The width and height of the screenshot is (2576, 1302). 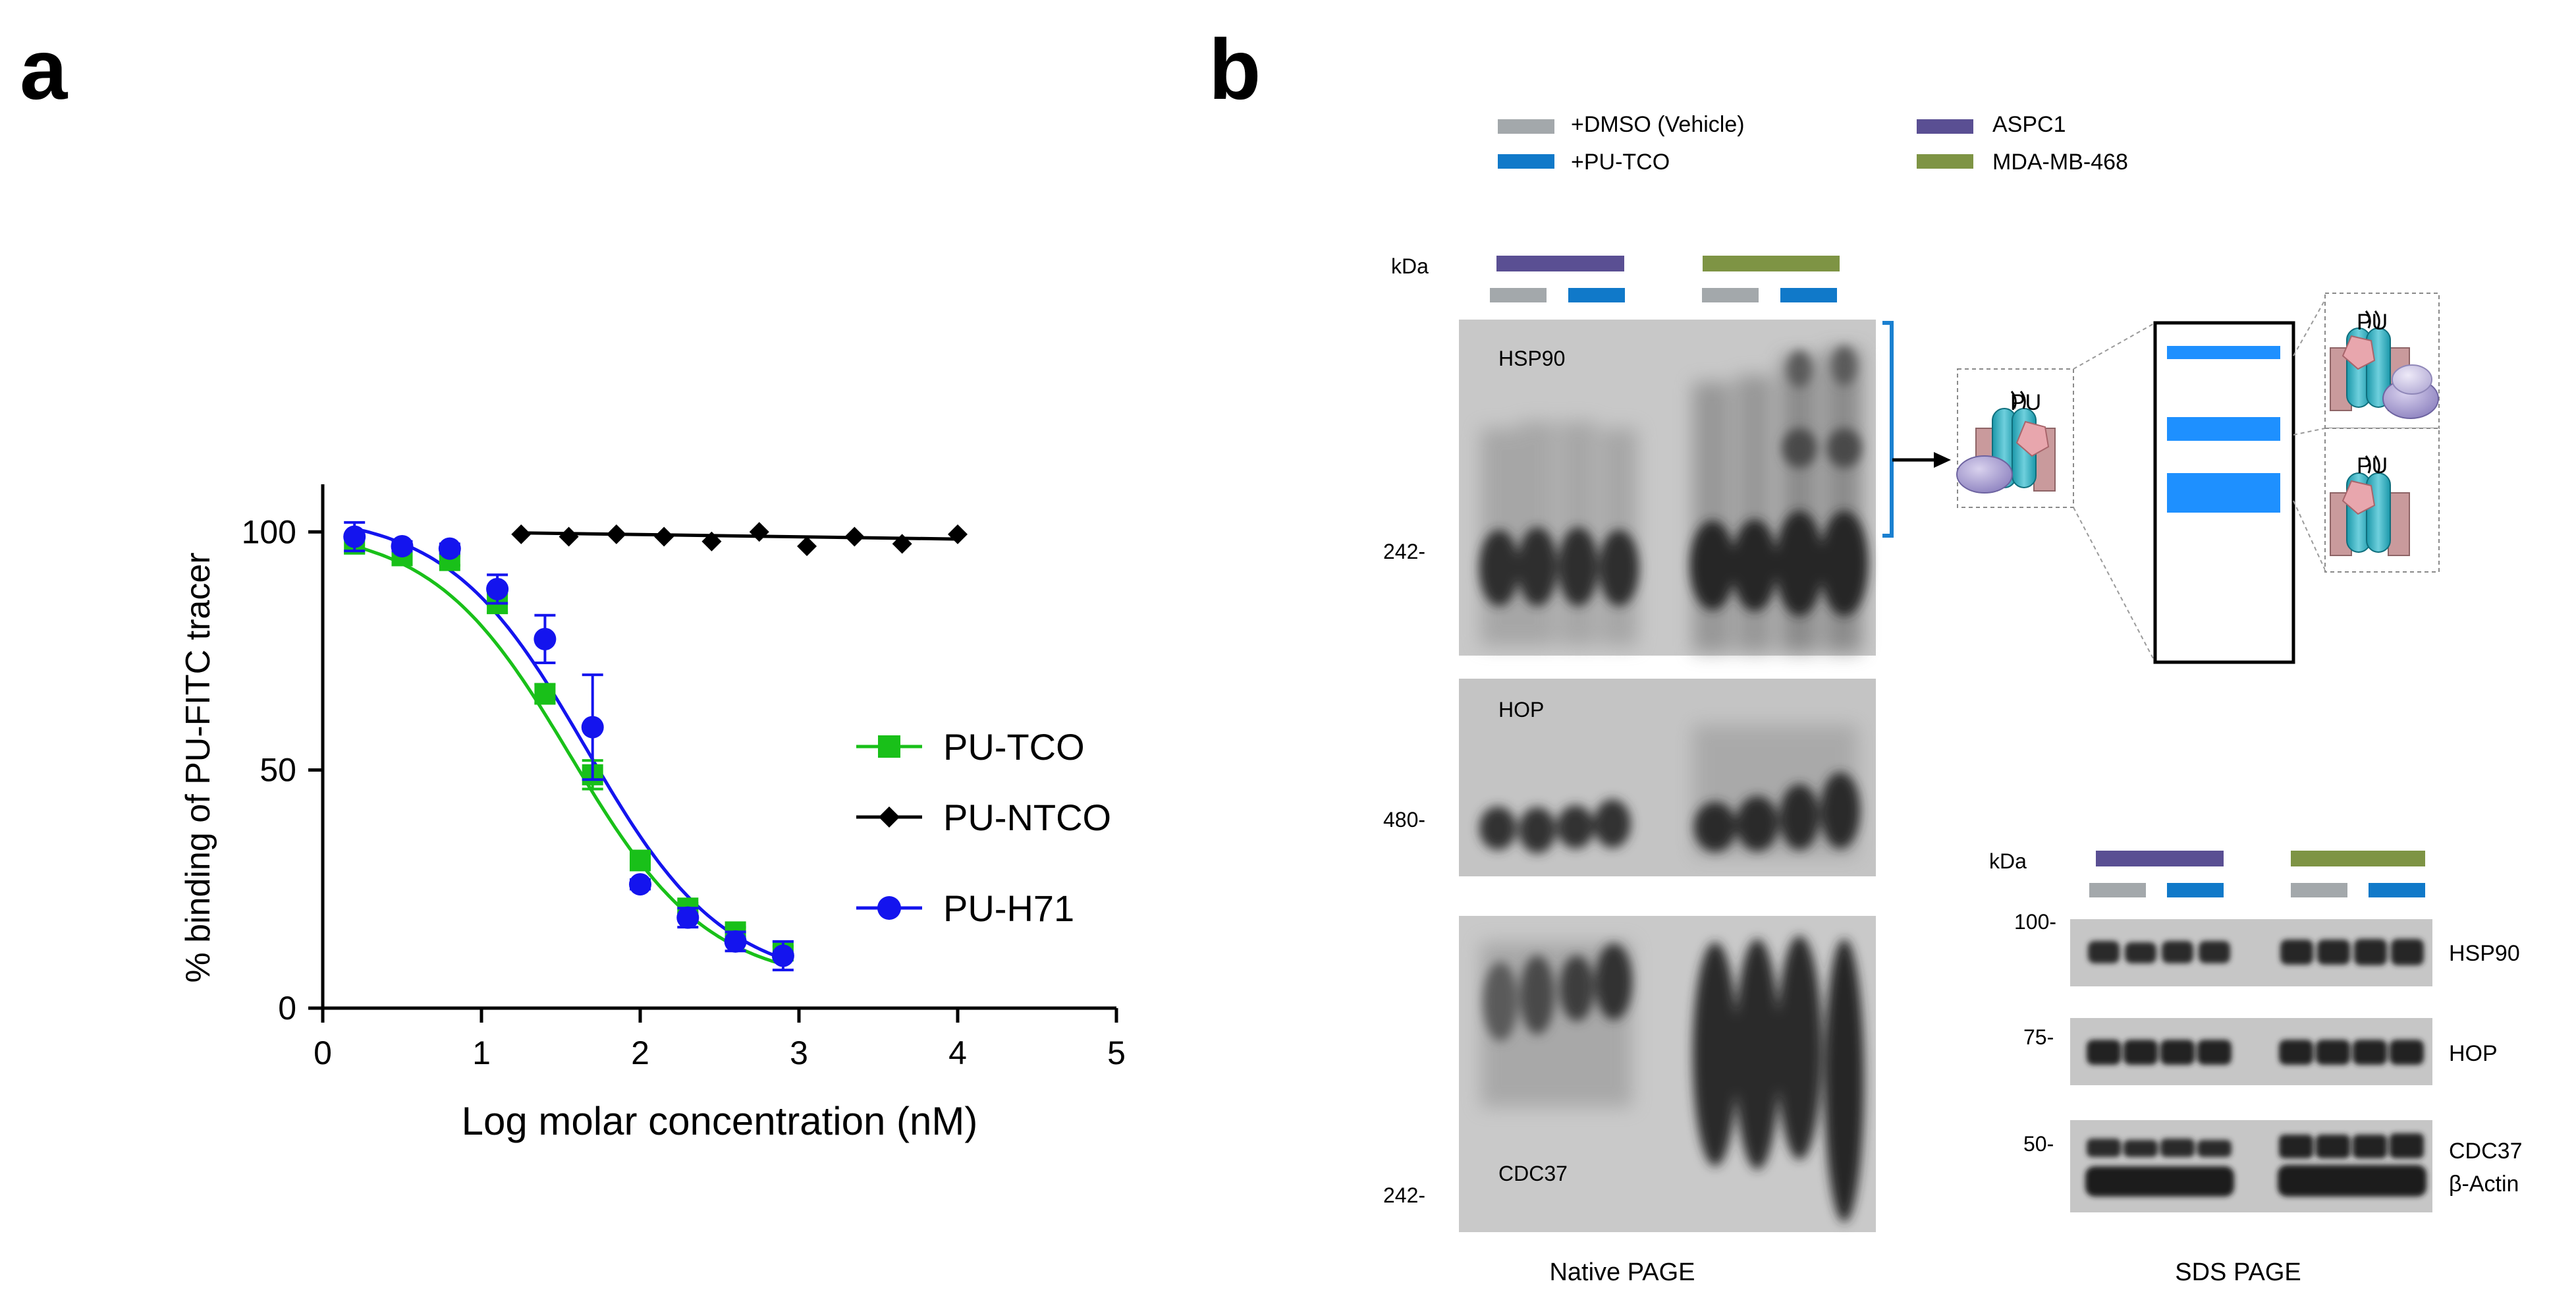 I want to click on sds-marker-75: 75-, so click(x=2038, y=1037).